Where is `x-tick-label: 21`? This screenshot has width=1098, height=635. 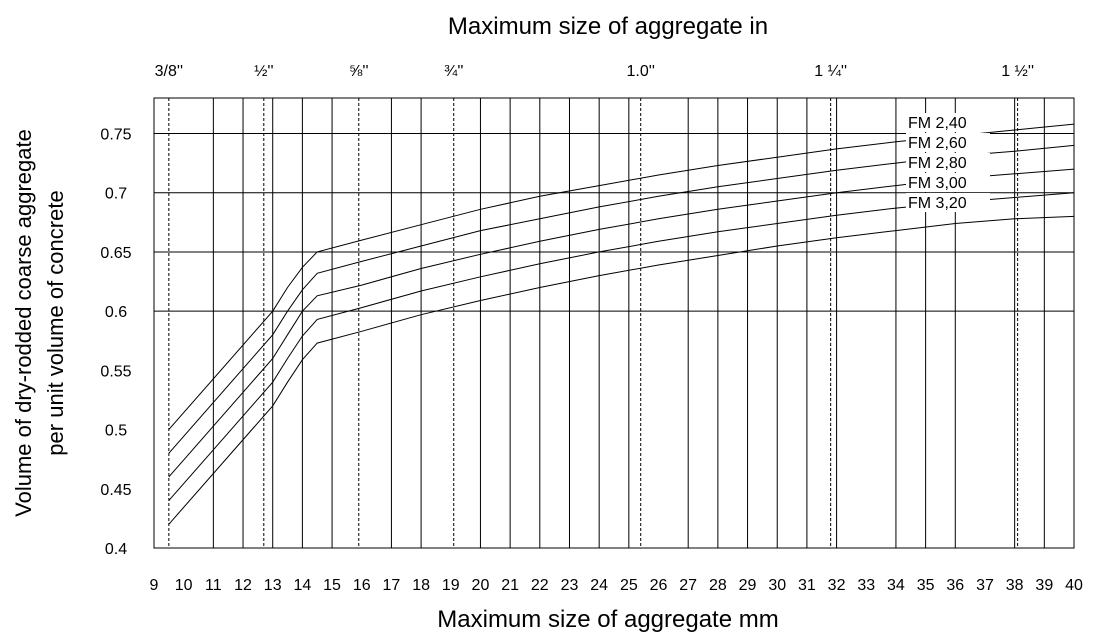
x-tick-label: 21 is located at coordinates (510, 585).